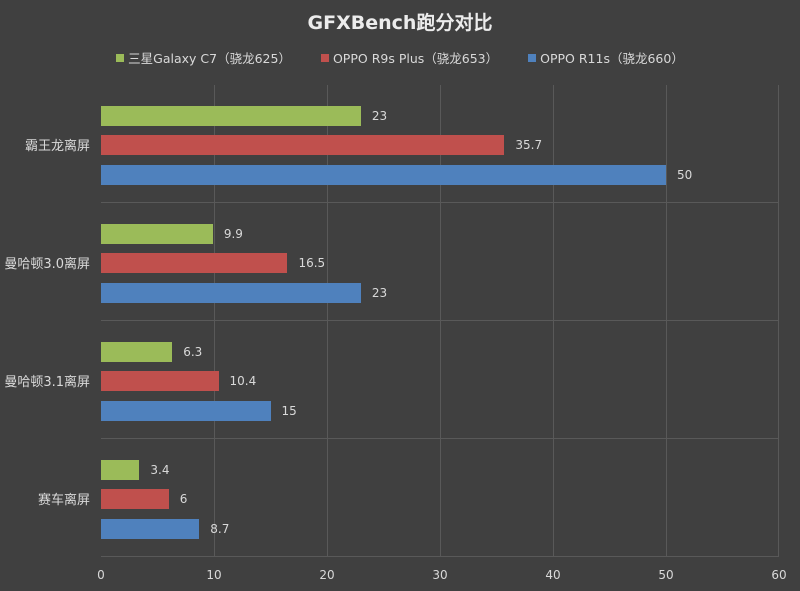 This screenshot has height=591, width=800. Describe the element at coordinates (779, 575) in the screenshot. I see `x-tick-label: 60` at that location.